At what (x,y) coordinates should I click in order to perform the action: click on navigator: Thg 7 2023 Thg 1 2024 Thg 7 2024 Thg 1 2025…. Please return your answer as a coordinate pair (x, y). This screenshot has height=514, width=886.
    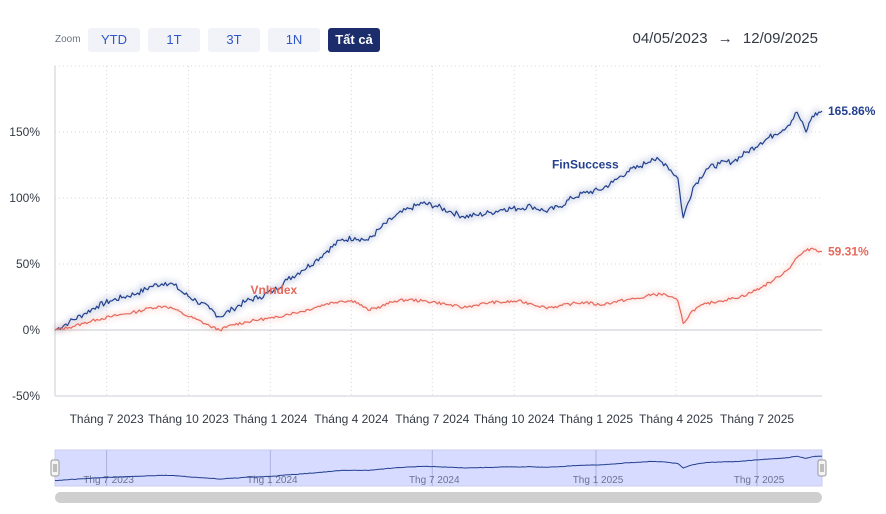
    Looking at the image, I should click on (438, 476).